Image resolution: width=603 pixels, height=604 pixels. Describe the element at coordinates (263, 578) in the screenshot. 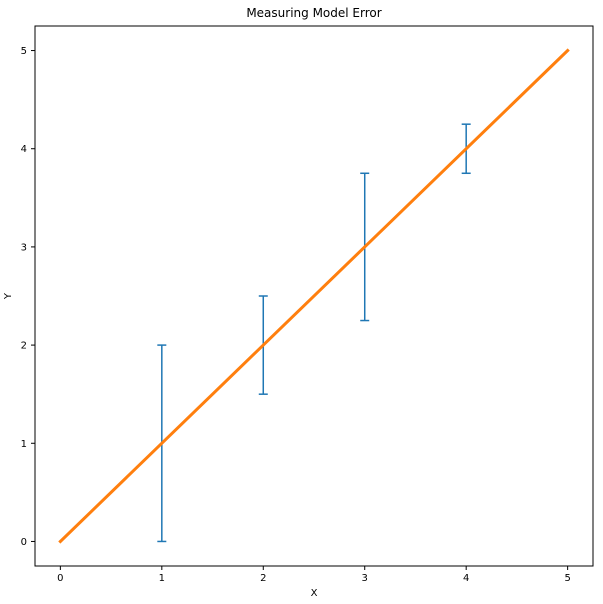

I see `x-tick-label: 2` at that location.